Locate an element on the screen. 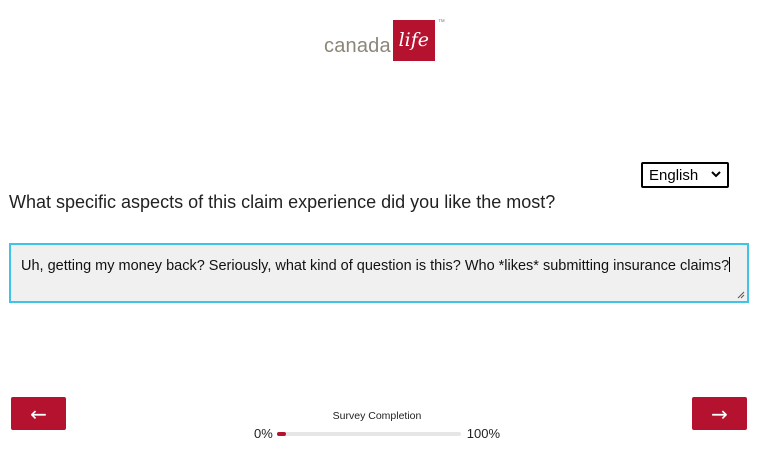  back-button: ← is located at coordinates (38, 413).